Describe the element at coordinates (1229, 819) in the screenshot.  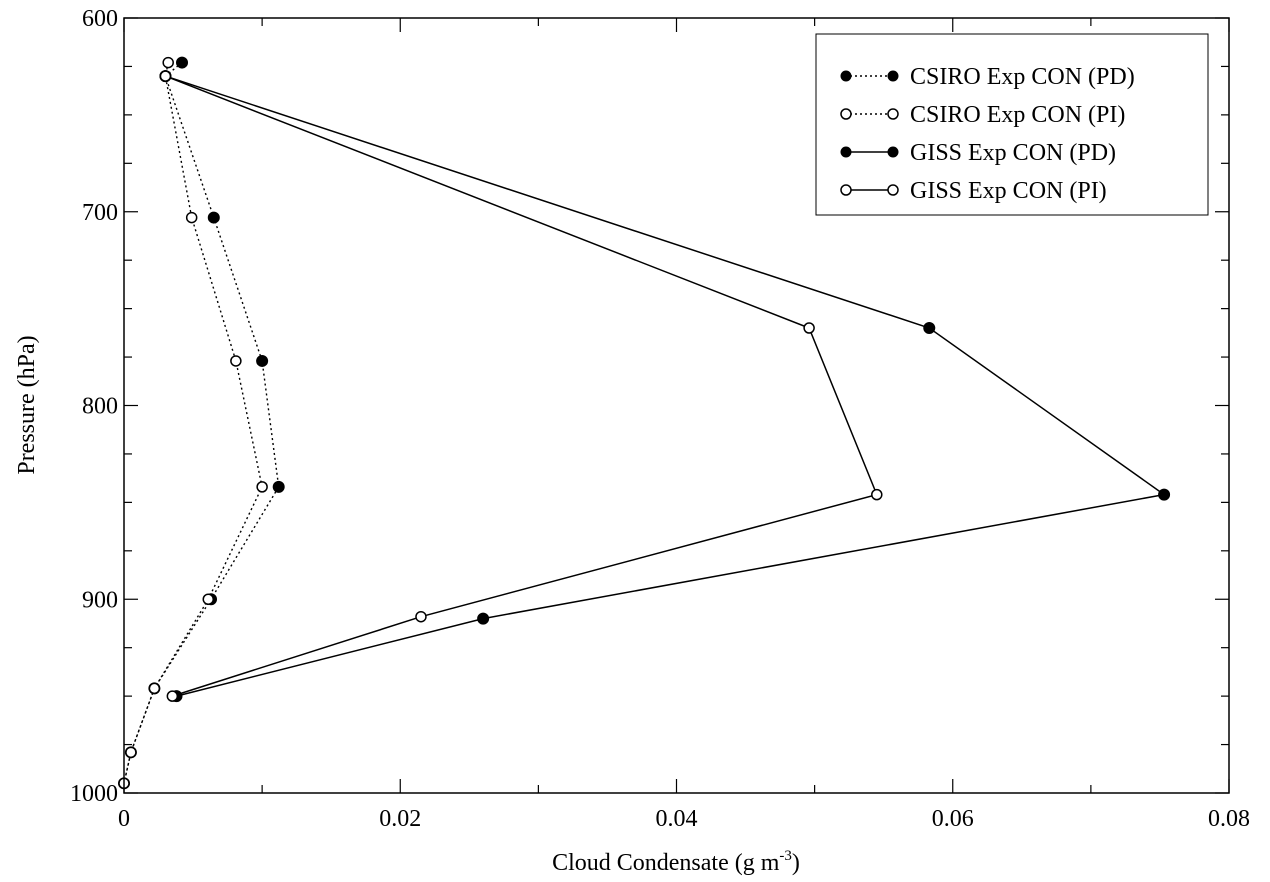
I see `x-tick-label: 0.08` at that location.